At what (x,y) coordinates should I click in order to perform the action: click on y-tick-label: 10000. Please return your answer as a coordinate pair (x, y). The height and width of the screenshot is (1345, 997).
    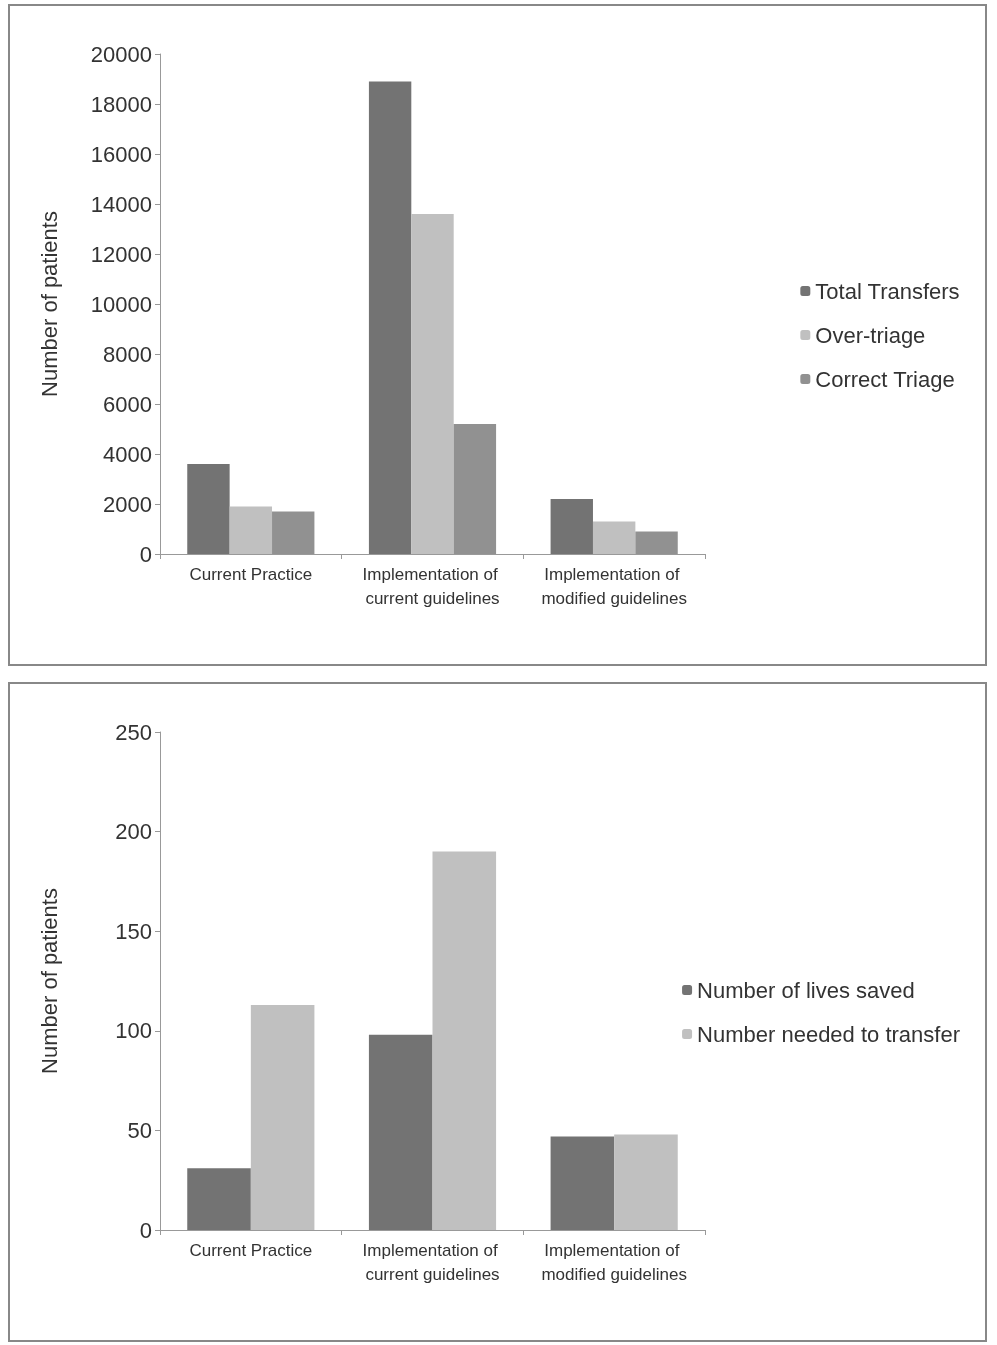
    Looking at the image, I should click on (121, 304).